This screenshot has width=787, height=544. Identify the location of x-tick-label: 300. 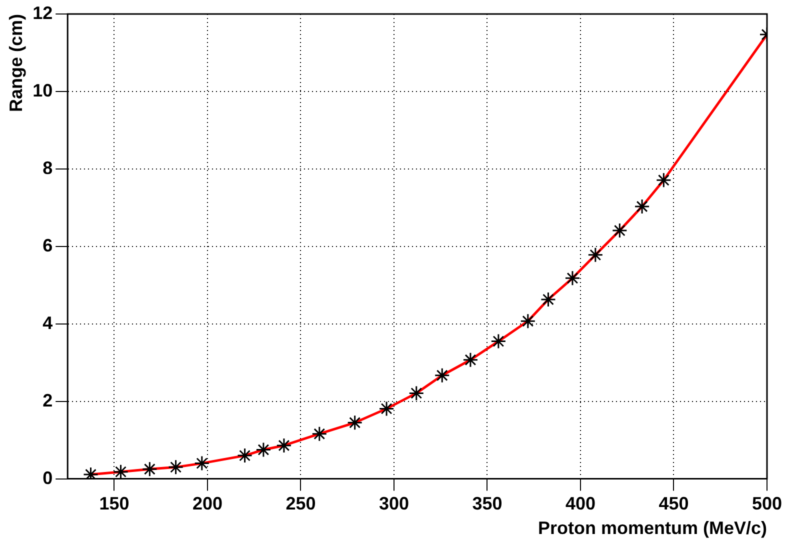
(394, 504).